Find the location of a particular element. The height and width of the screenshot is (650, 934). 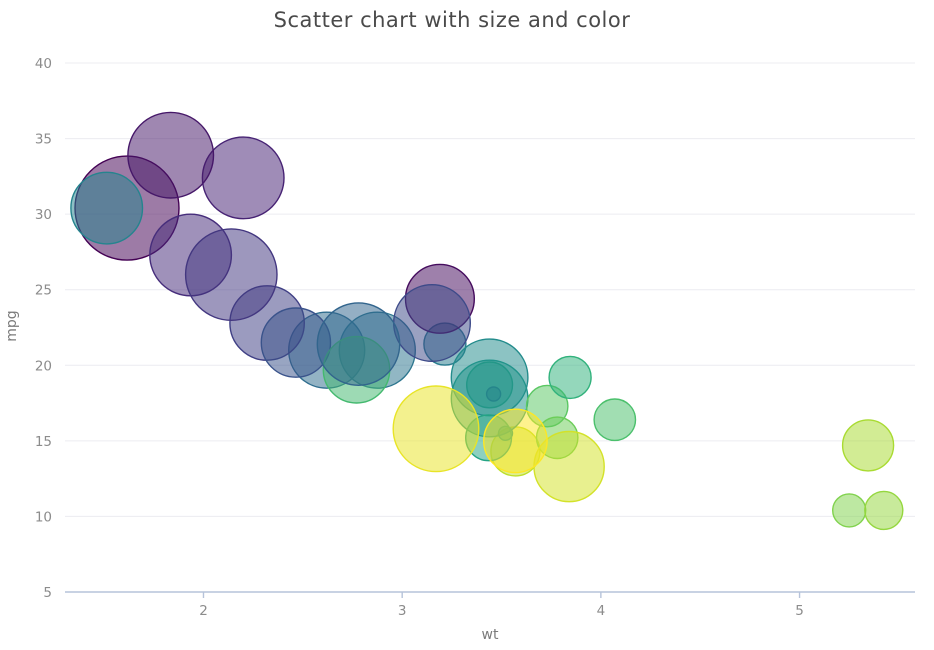

y-tick-label: 30 is located at coordinates (43, 215).